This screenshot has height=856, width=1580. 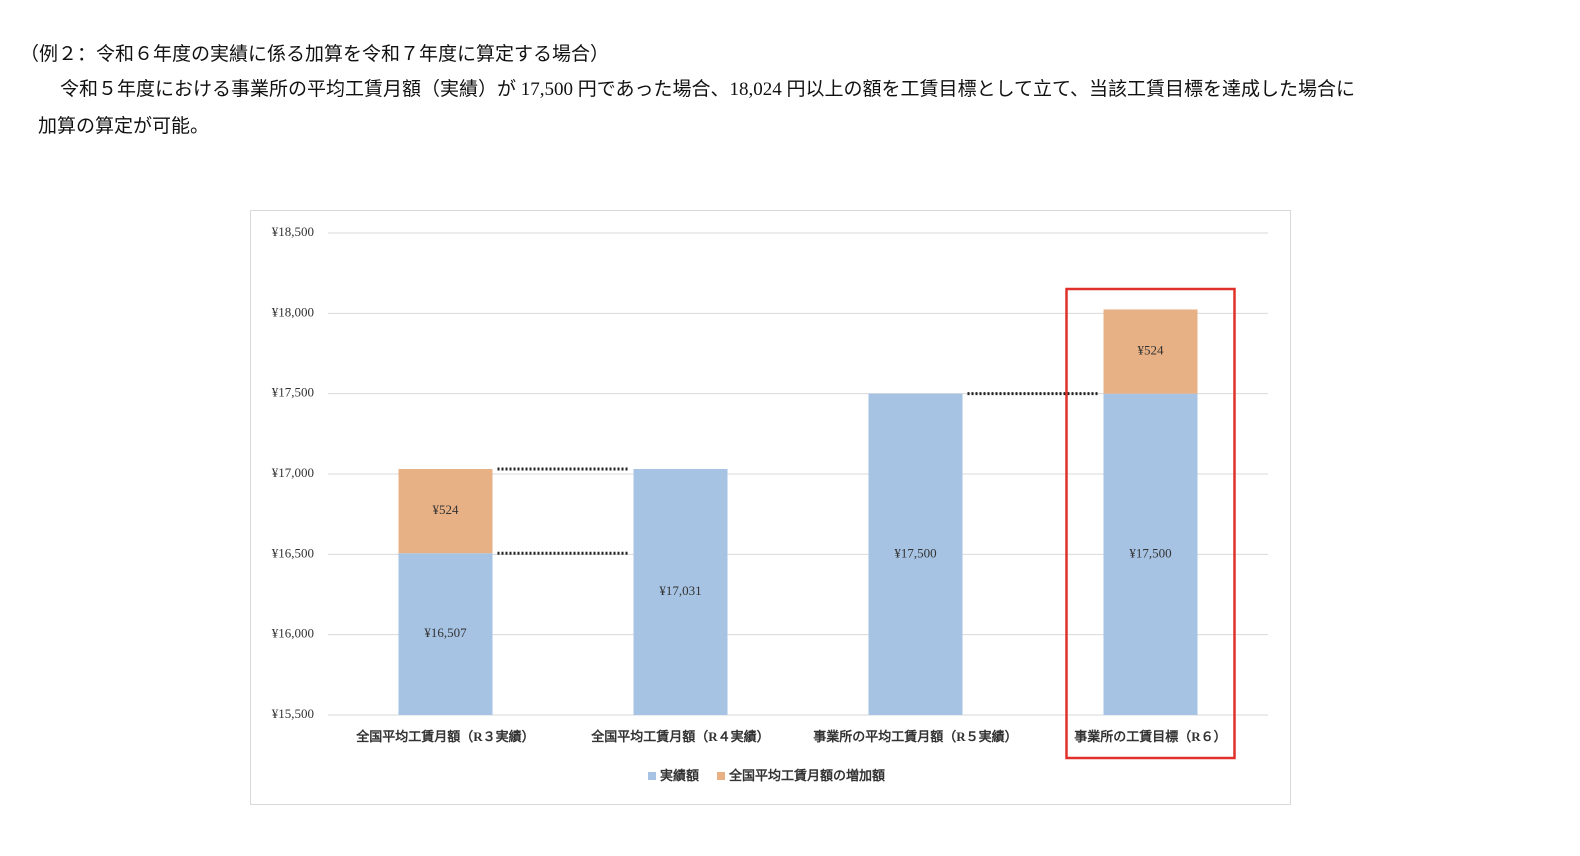 I want to click on highlight-box, so click(x=1150, y=523).